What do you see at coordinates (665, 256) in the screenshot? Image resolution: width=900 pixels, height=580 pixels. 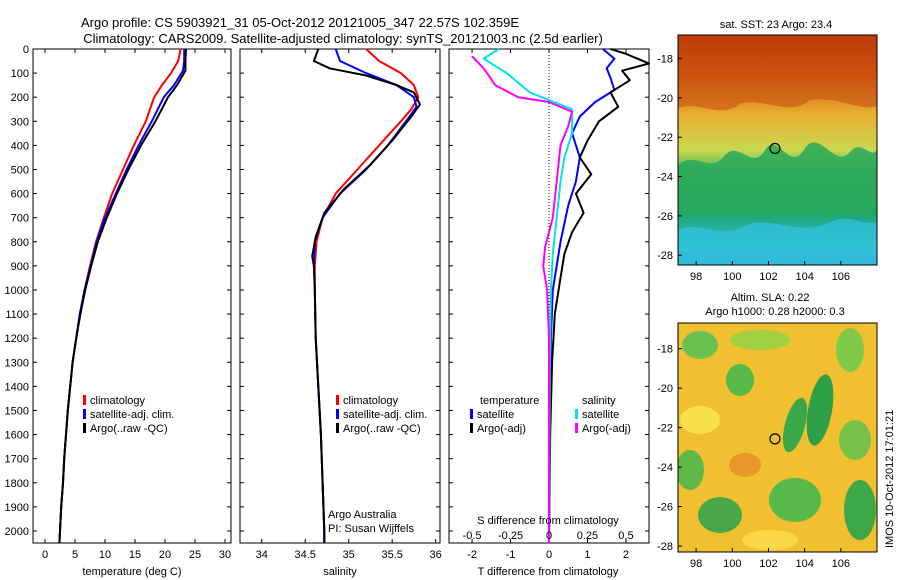 I see `map-y-tick-label: -28` at bounding box center [665, 256].